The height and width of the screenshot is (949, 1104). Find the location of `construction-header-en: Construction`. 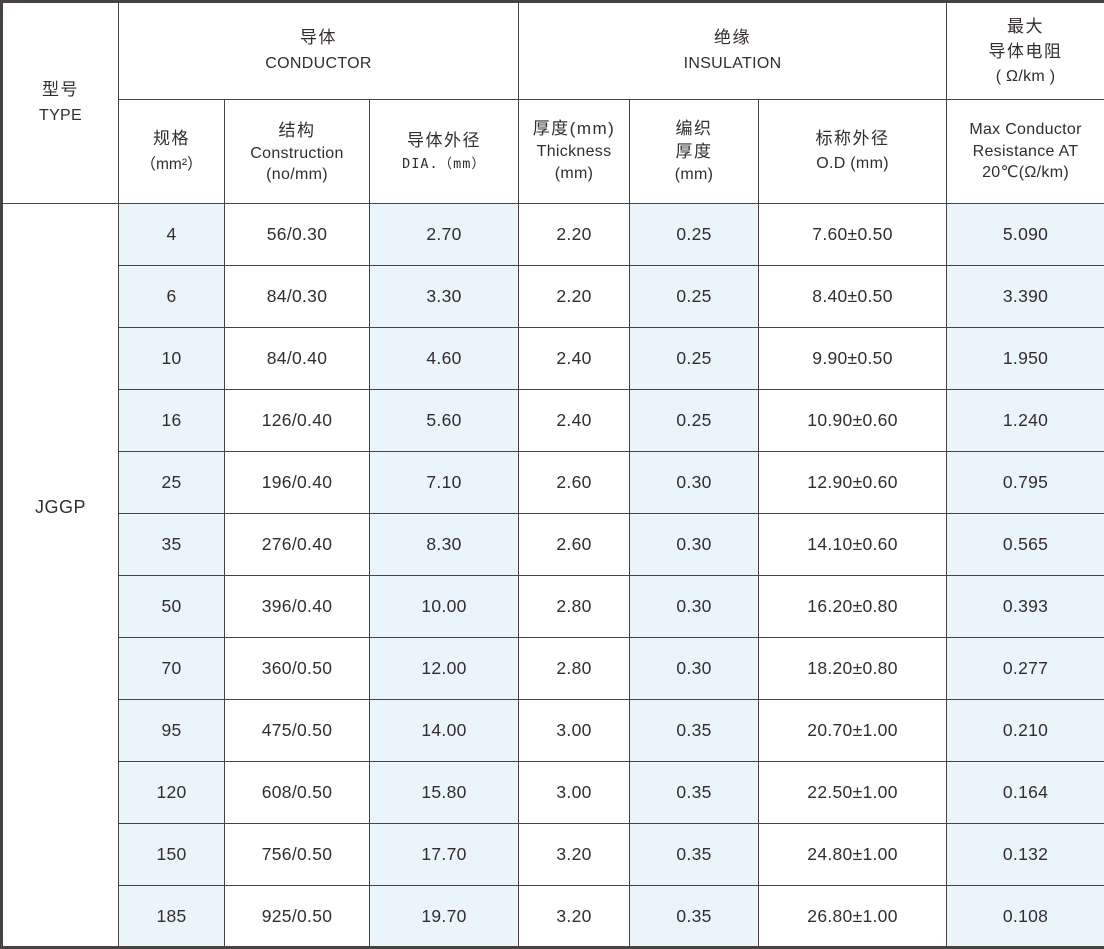

construction-header-en: Construction is located at coordinates (297, 154).